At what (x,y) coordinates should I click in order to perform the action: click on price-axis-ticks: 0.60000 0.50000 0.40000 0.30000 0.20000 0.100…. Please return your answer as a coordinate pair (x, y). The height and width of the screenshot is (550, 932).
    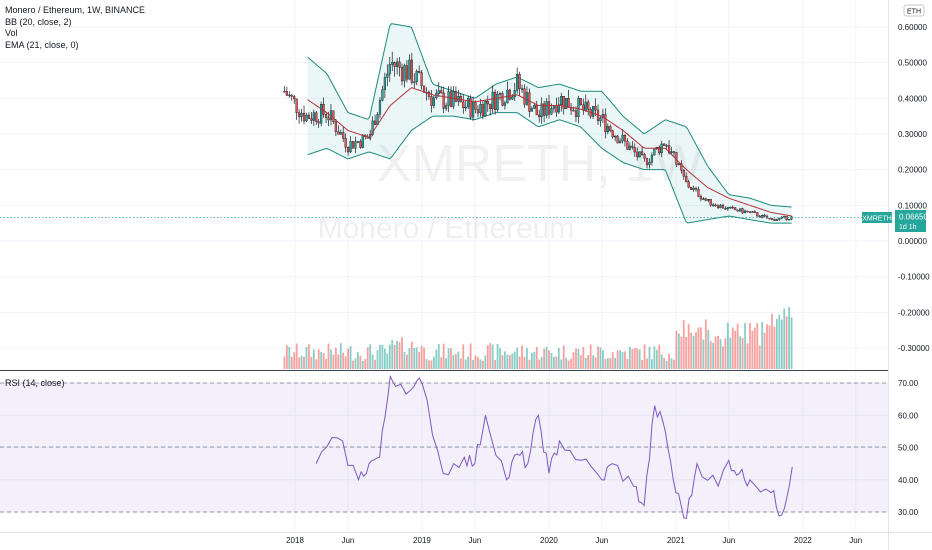
    Looking at the image, I should click on (914, 188).